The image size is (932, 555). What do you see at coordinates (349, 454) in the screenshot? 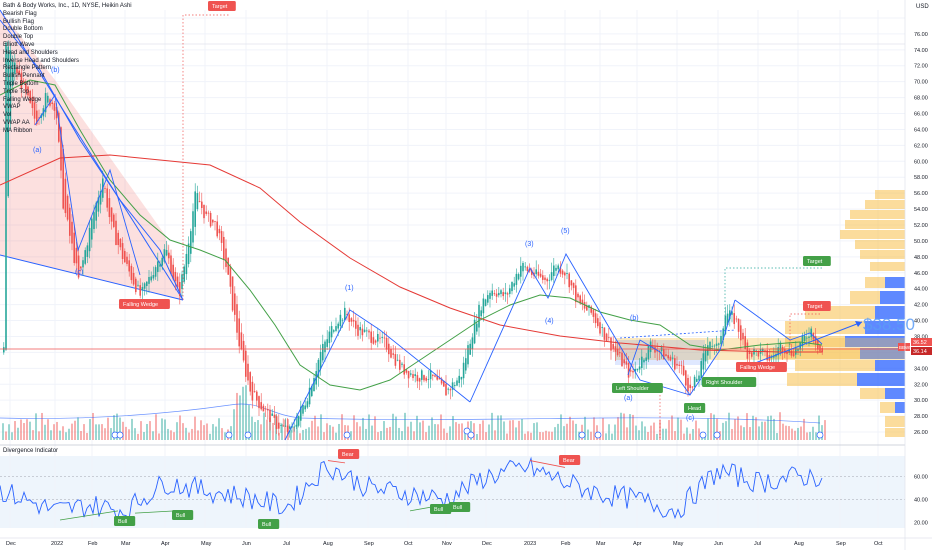
I see `bear-badge-bg` at bounding box center [349, 454].